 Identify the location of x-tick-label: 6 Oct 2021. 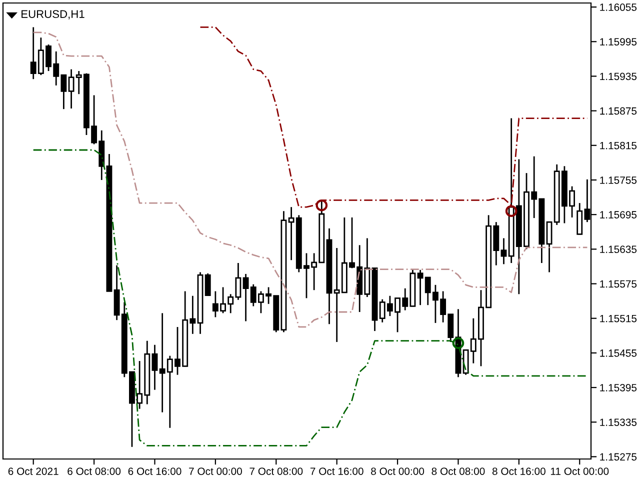
(33, 471).